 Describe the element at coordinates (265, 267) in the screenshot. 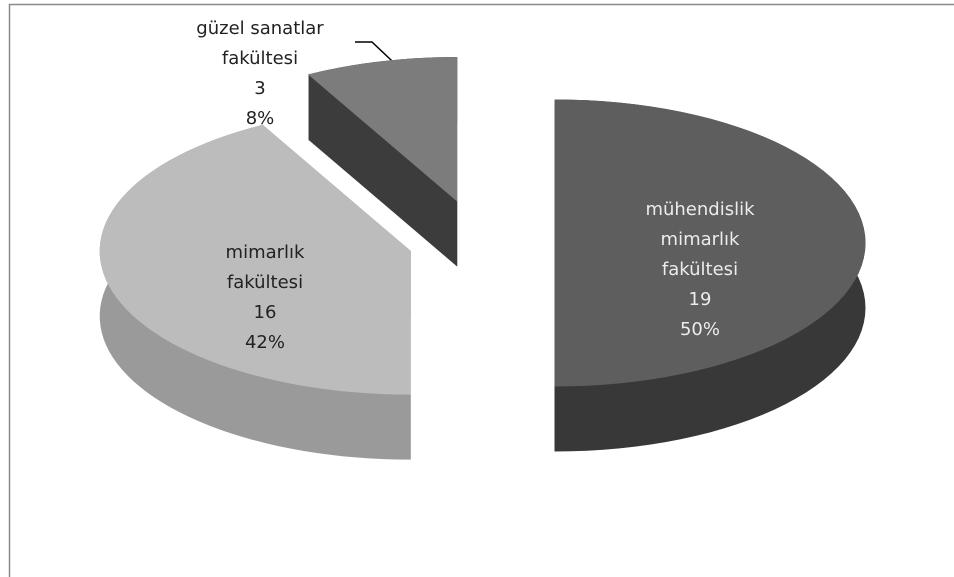

I see `slice-category: mimarlık fakültesi` at that location.